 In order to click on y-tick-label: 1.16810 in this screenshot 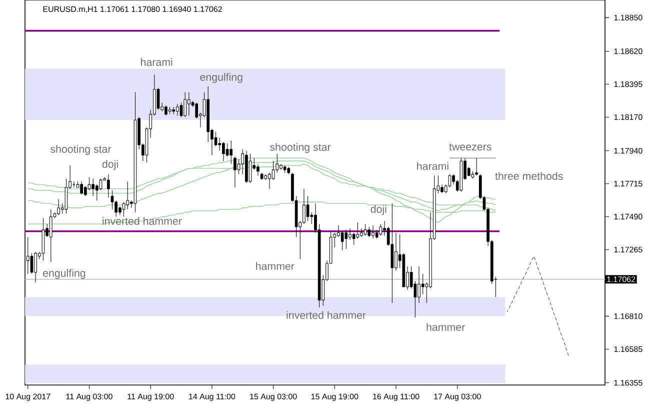, I will do `click(628, 316)`.